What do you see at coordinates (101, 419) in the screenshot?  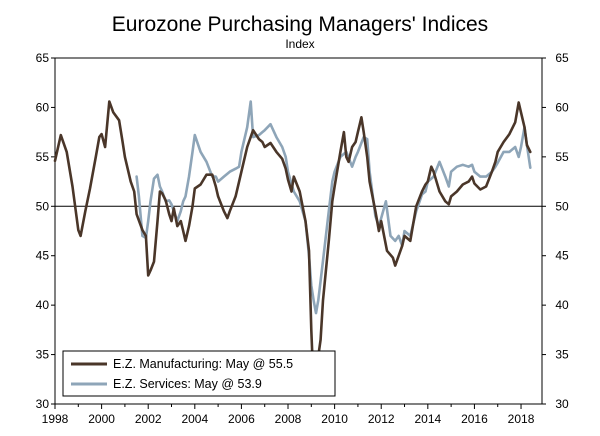 I see `x-tick-label: 2000` at bounding box center [101, 419].